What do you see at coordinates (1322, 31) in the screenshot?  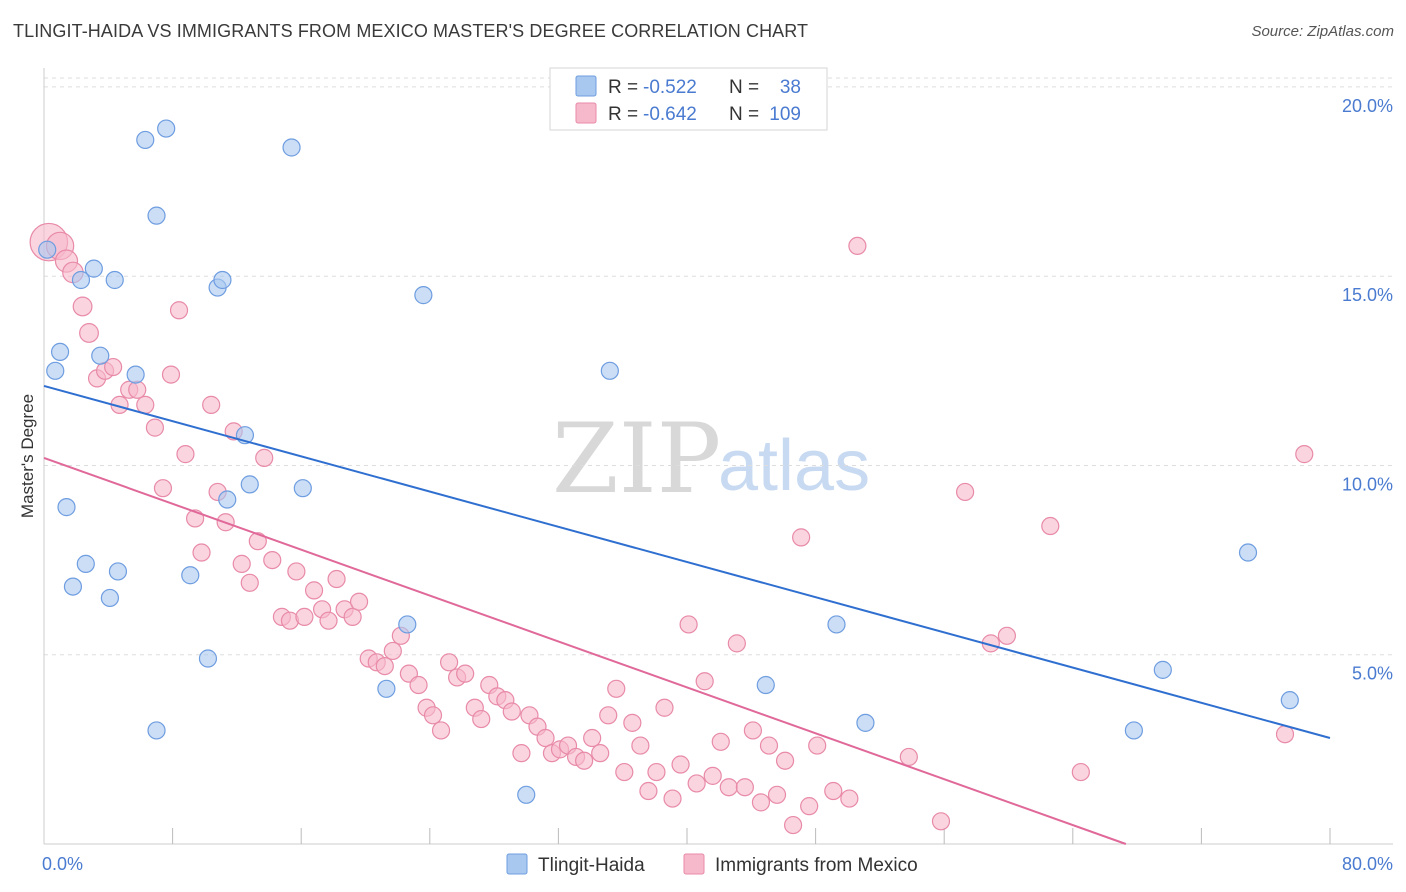 I see `source-credit: Source: ZipAtlas.com` at bounding box center [1322, 31].